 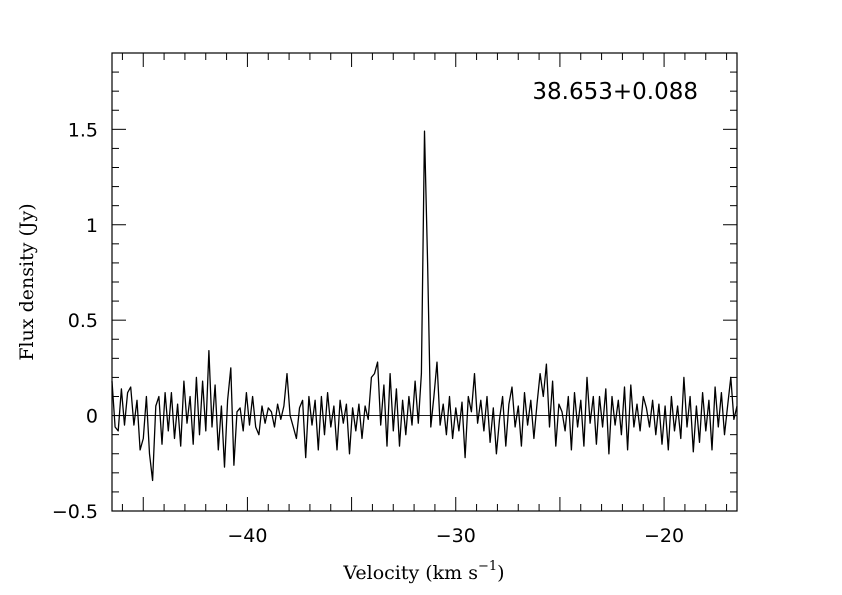 What do you see at coordinates (27, 281) in the screenshot?
I see `y-axis-label: Flux density (Jy)` at bounding box center [27, 281].